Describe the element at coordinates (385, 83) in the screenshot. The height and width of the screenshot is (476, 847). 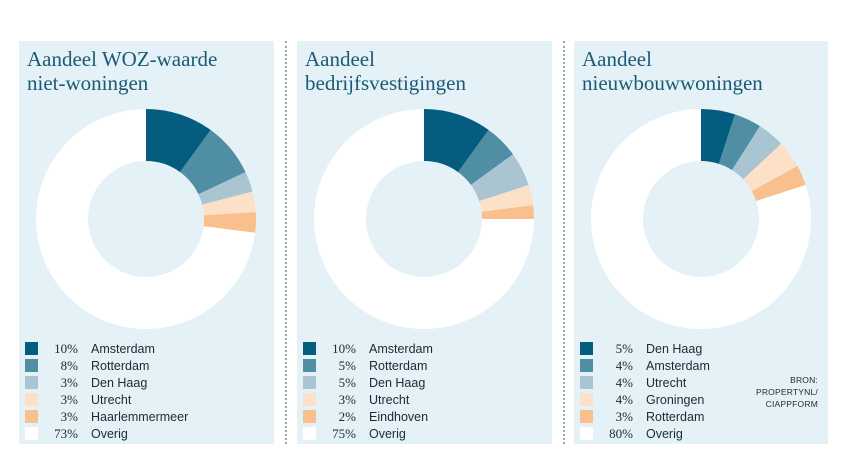
I see `chart-title-line: bedrijfsvestigingen` at that location.